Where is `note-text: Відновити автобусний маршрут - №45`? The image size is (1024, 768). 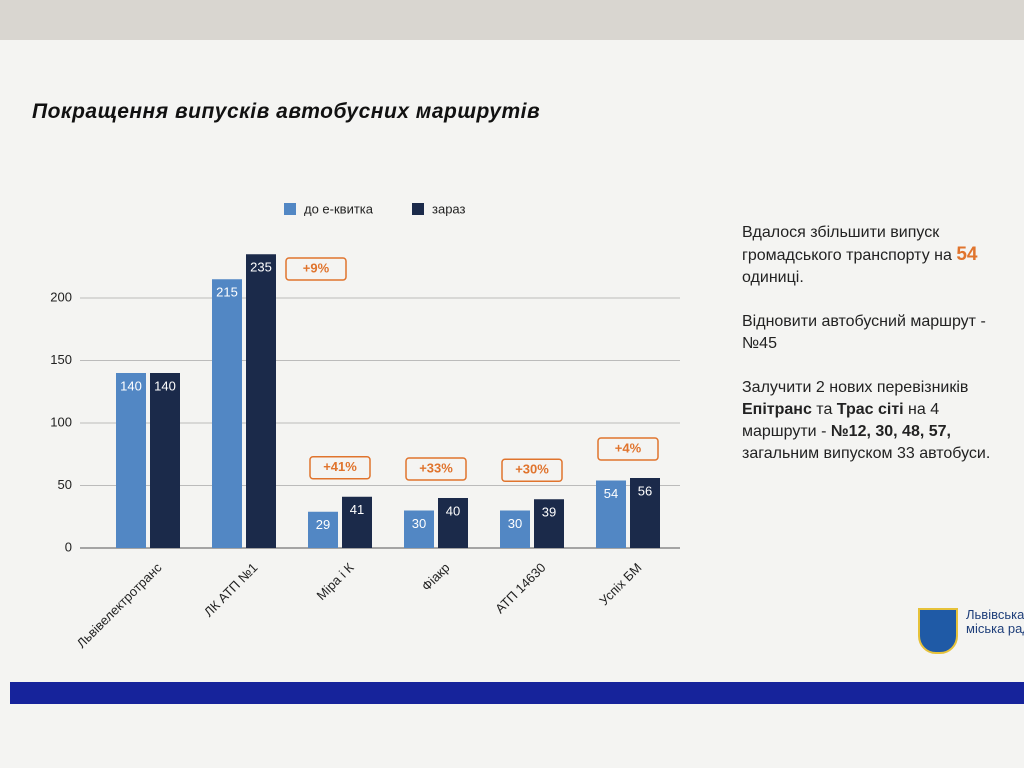
note-text: Відновити автобусний маршрут - №45 is located at coordinates (864, 332).